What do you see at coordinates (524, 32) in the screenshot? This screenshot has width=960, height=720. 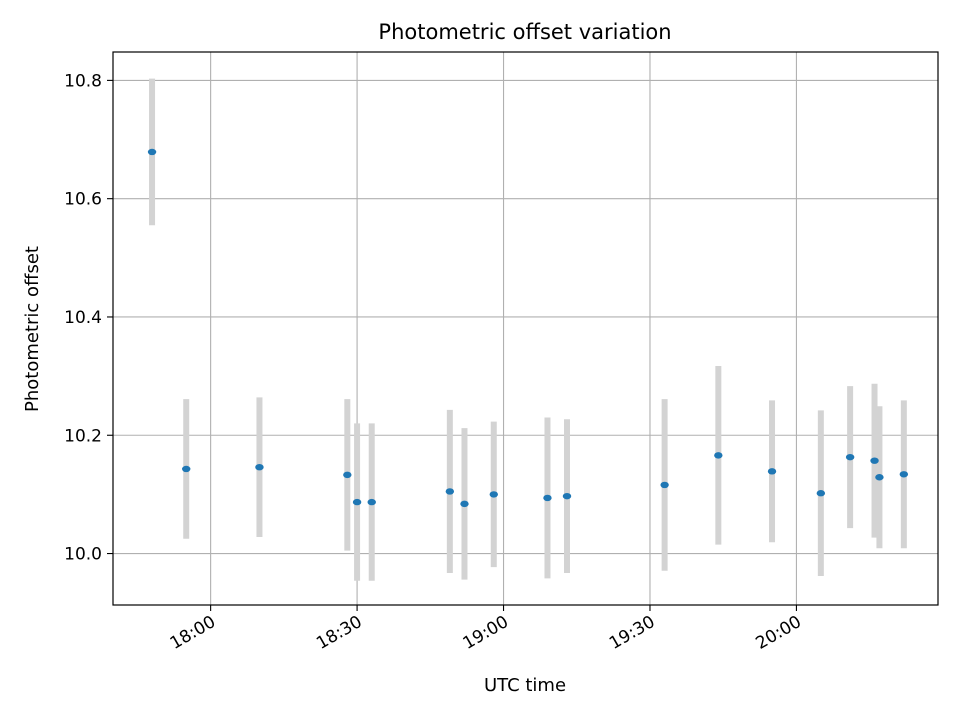 I see `chart-title: Photometric offset variation` at bounding box center [524, 32].